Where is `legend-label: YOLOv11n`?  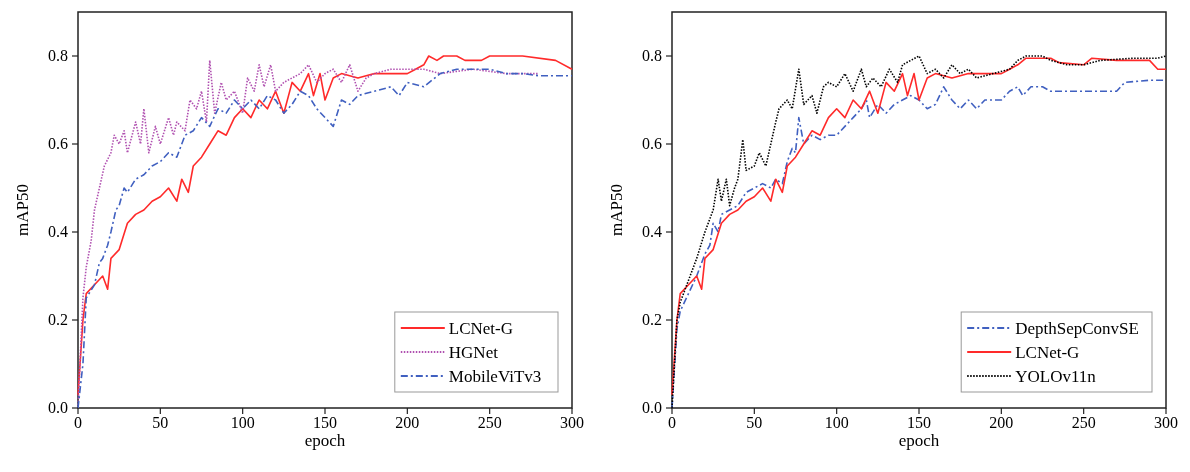 legend-label: YOLOv11n is located at coordinates (1056, 376).